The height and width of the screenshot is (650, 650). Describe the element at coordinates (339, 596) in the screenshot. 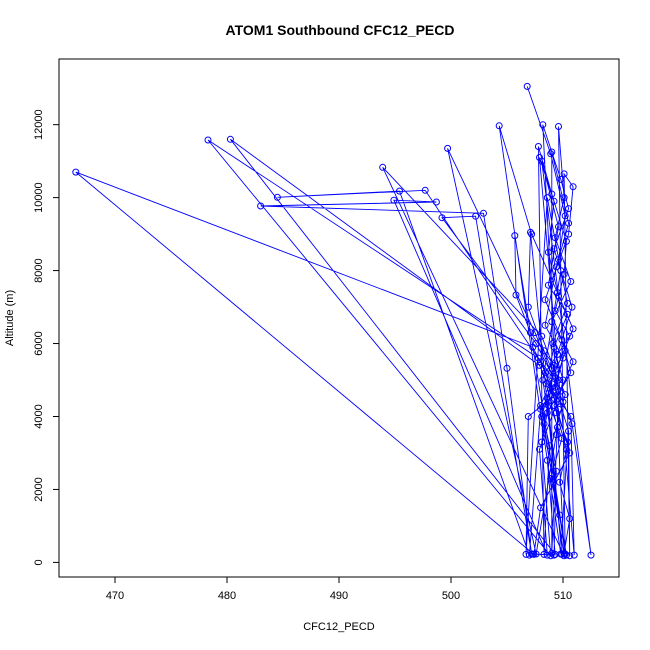

I see `x-tick-label: 490` at that location.